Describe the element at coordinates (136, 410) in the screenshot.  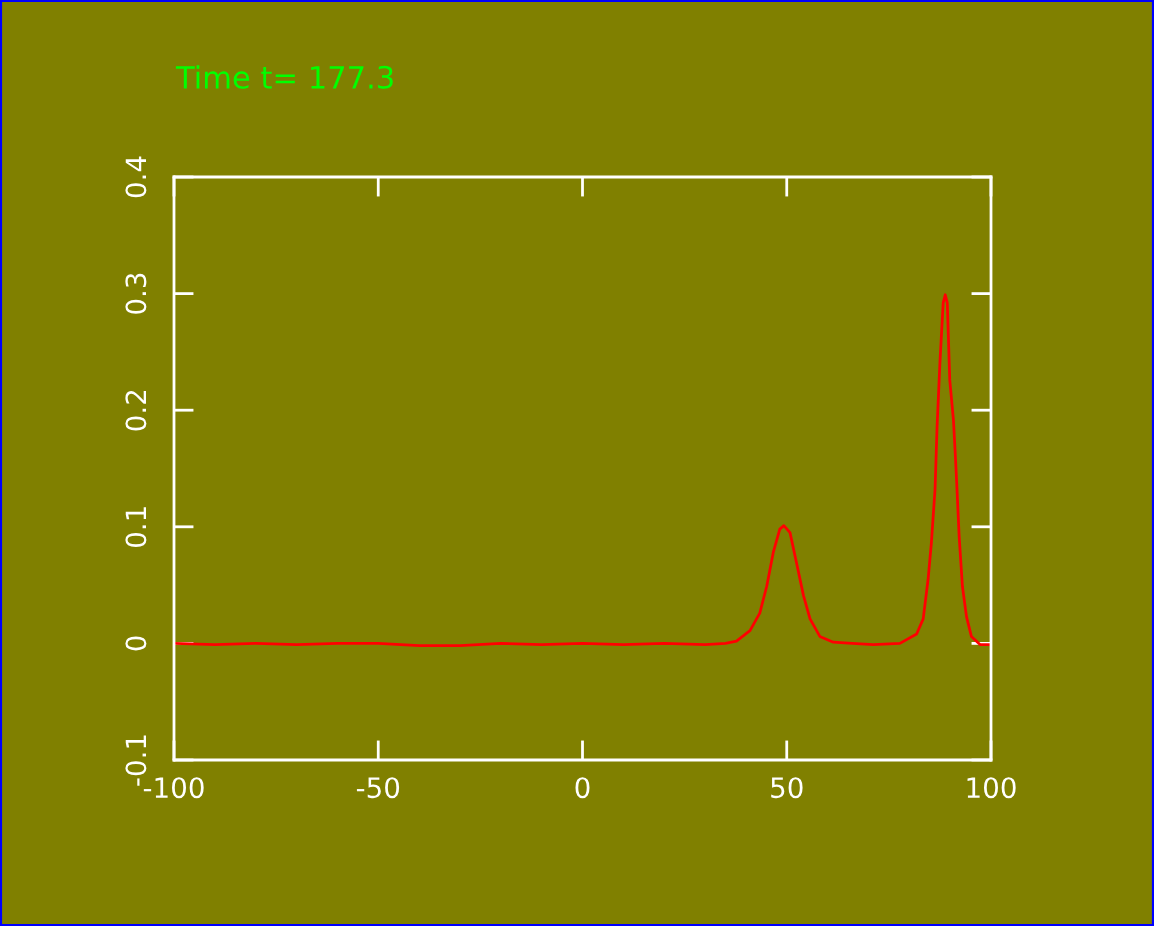
I see `y-tick-label: 0.2` at that location.